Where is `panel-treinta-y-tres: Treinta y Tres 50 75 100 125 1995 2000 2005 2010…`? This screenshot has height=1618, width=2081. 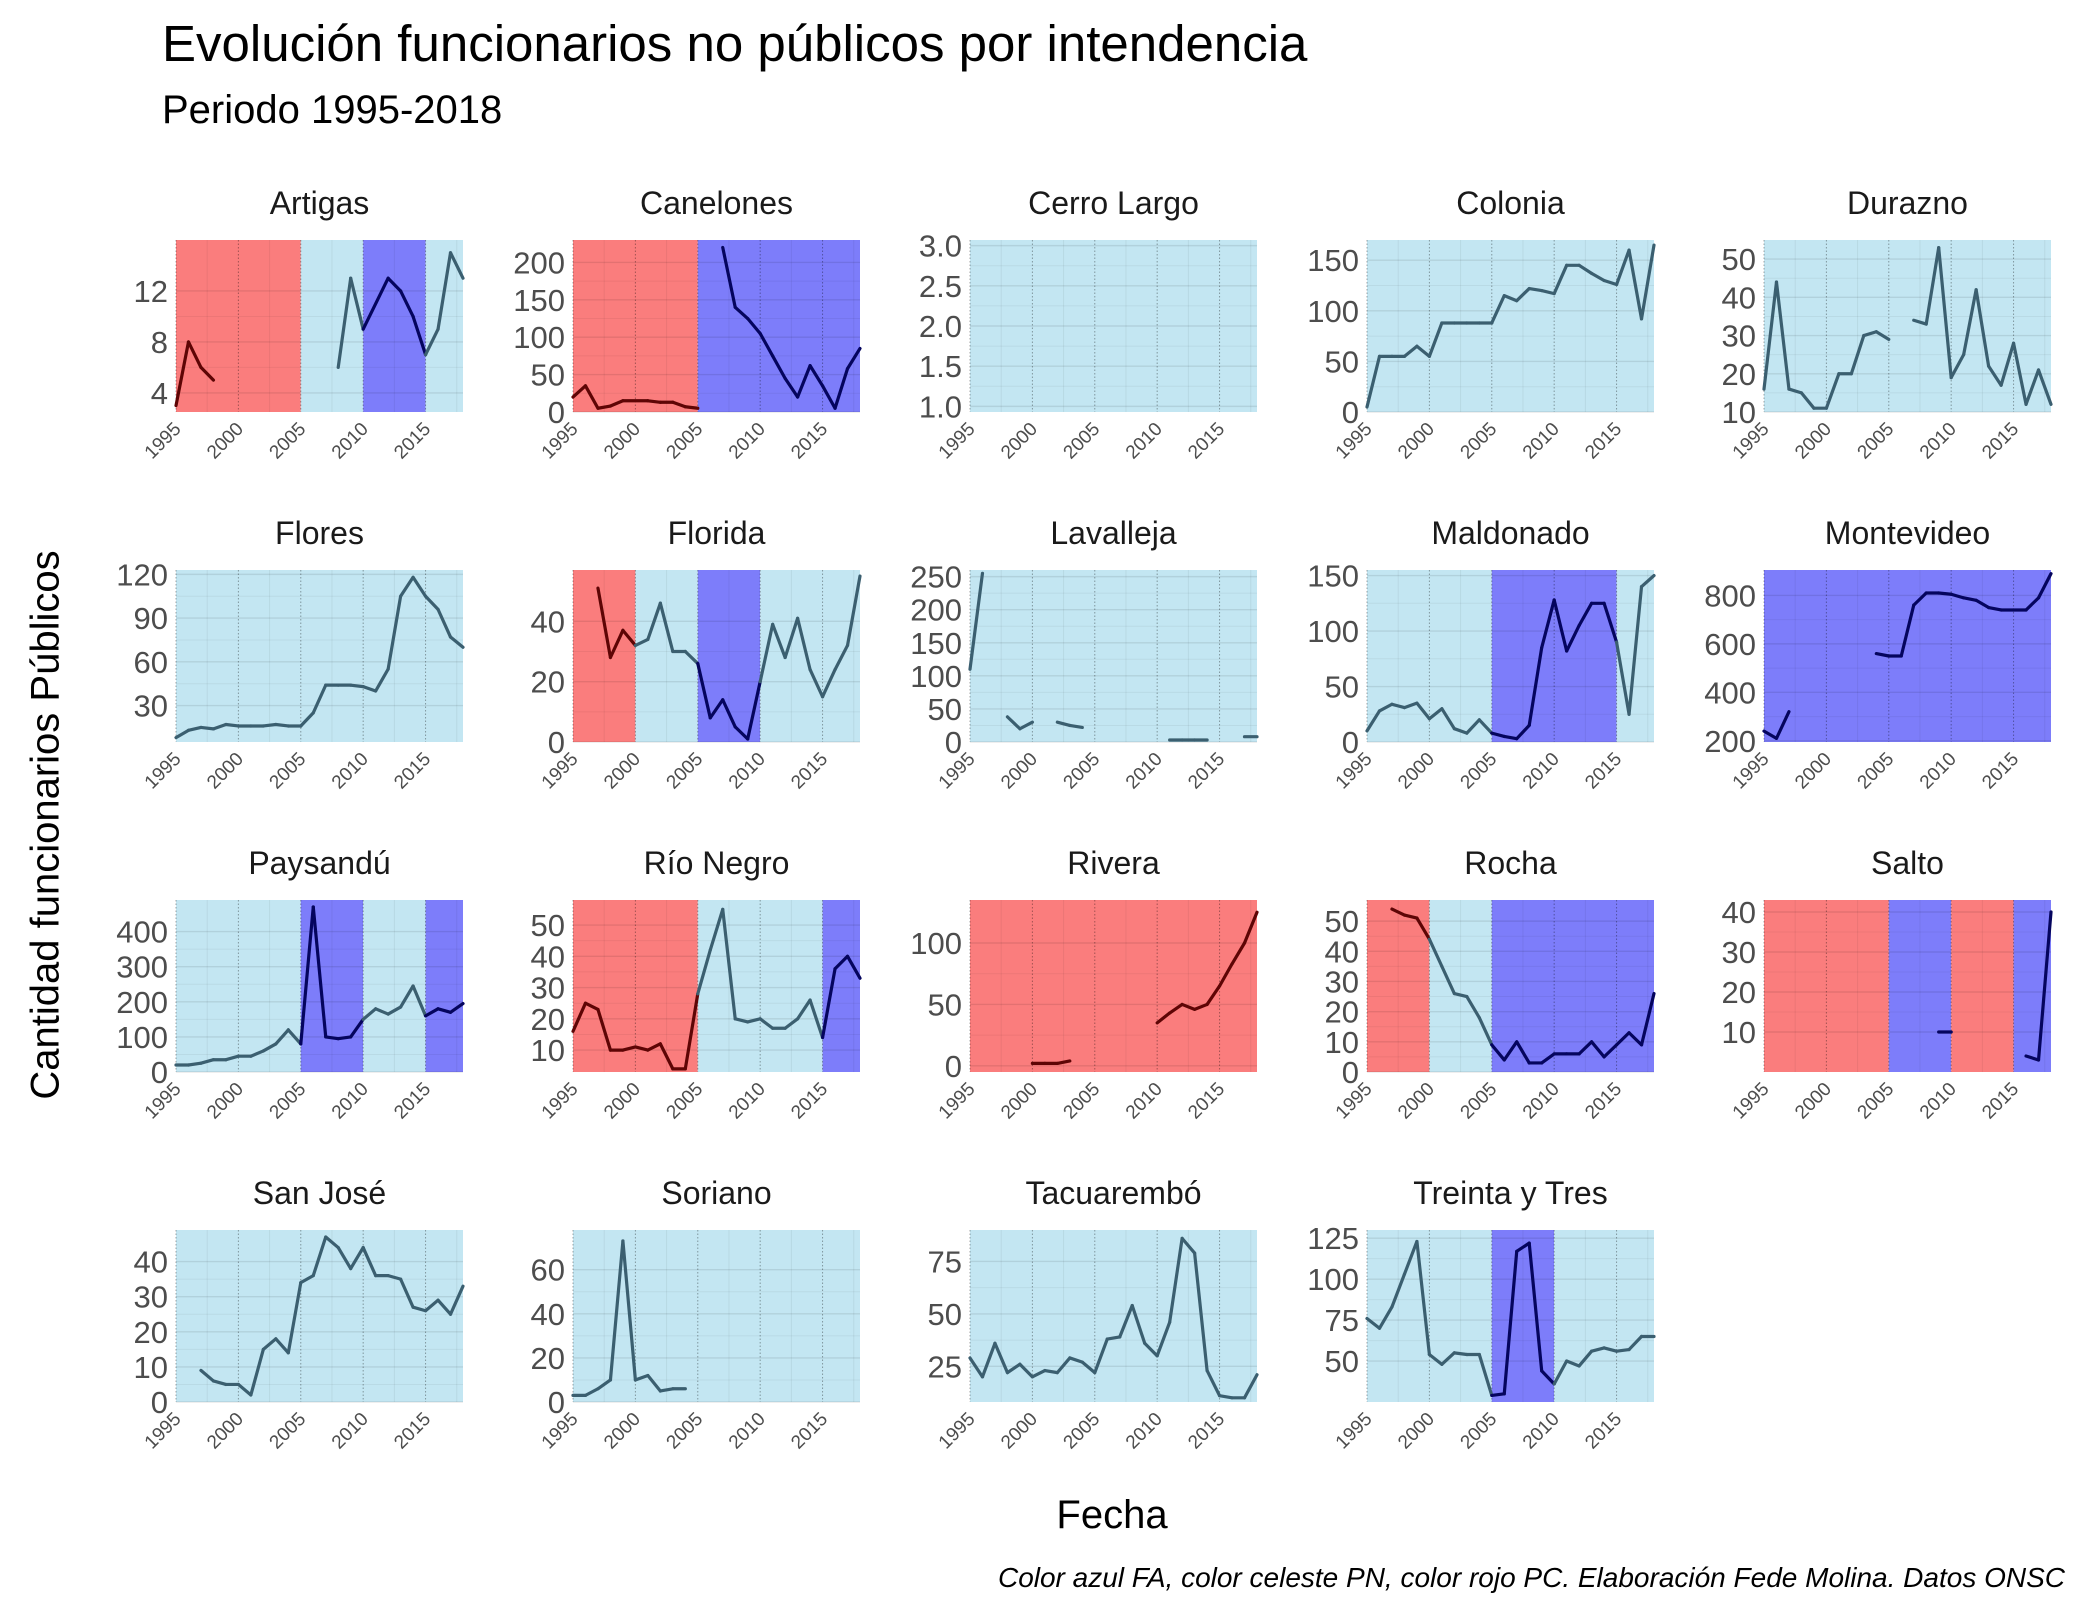
panel-treinta-y-tres: Treinta y Tres 50 75 100 125 1995 2000 2005 2010… is located at coordinates (1481, 1314).